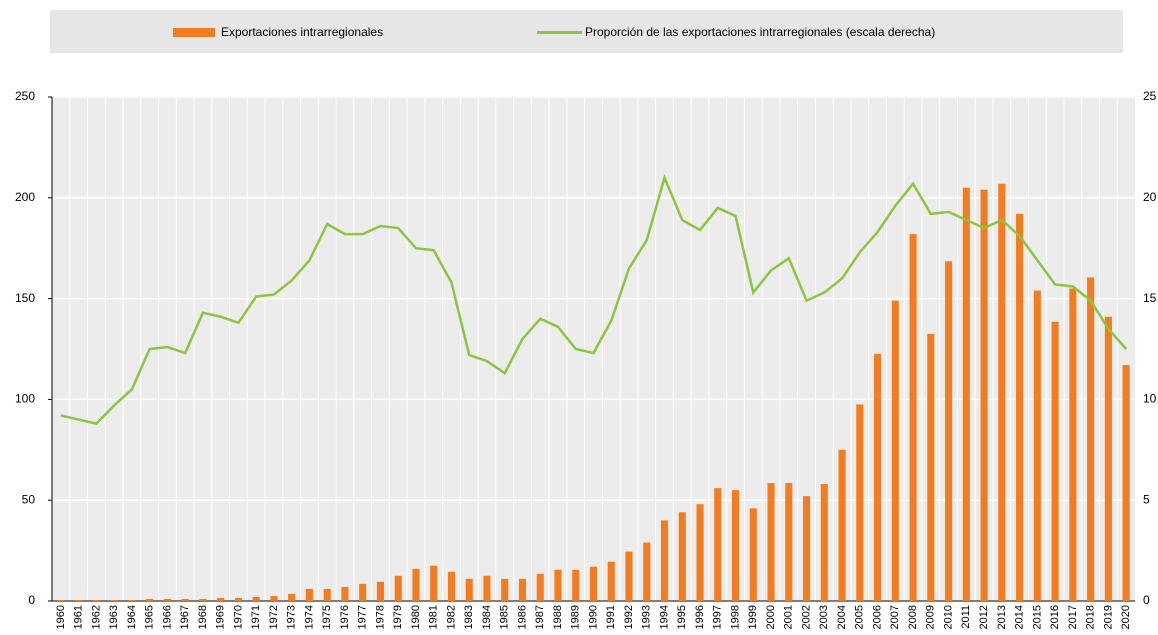  What do you see at coordinates (451, 617) in the screenshot?
I see `x-tick-label: 1982` at bounding box center [451, 617].